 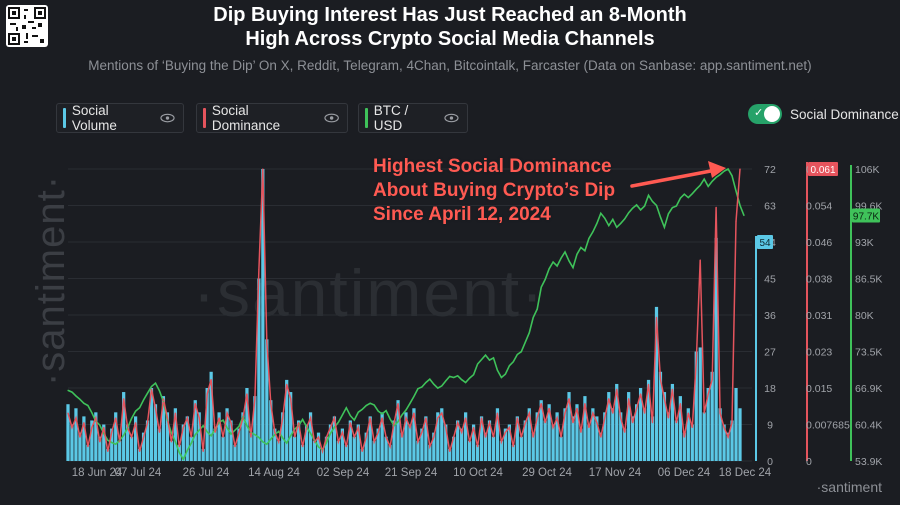 What do you see at coordinates (770, 280) in the screenshot?
I see `y-tick-label: 45` at bounding box center [770, 280].